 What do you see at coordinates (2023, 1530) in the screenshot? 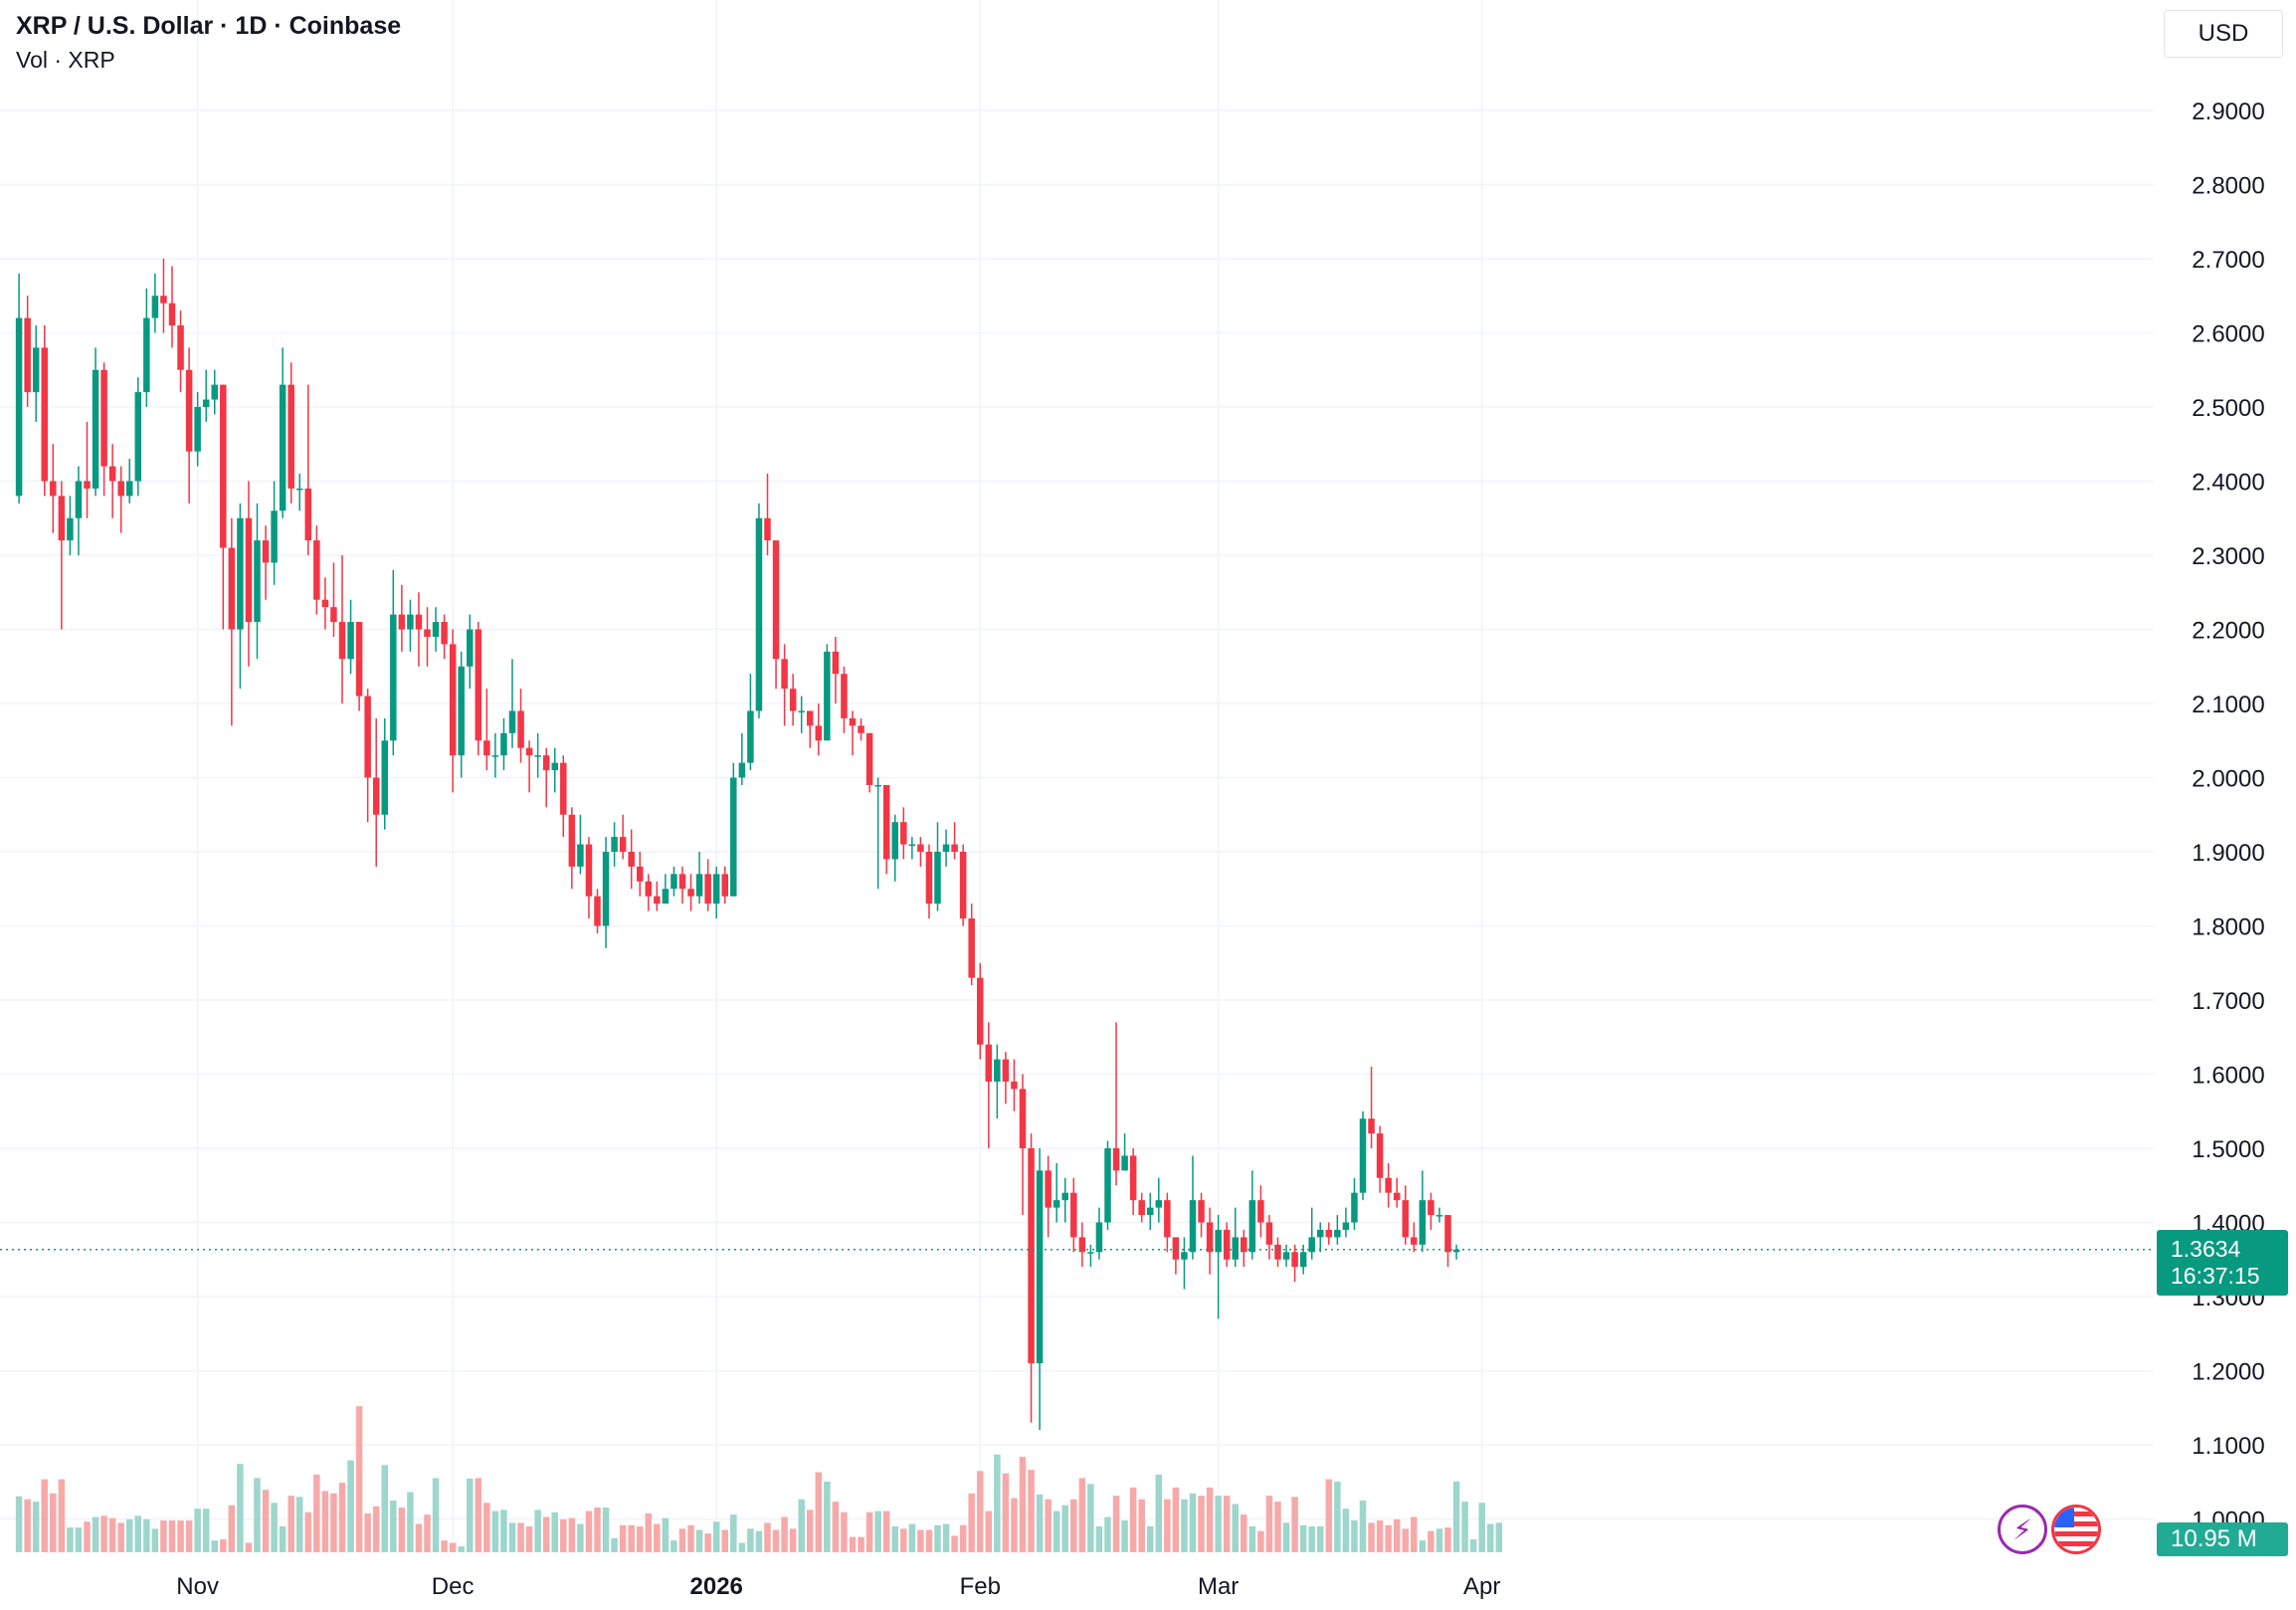
I see `lightning-icon: ⚡` at bounding box center [2023, 1530].